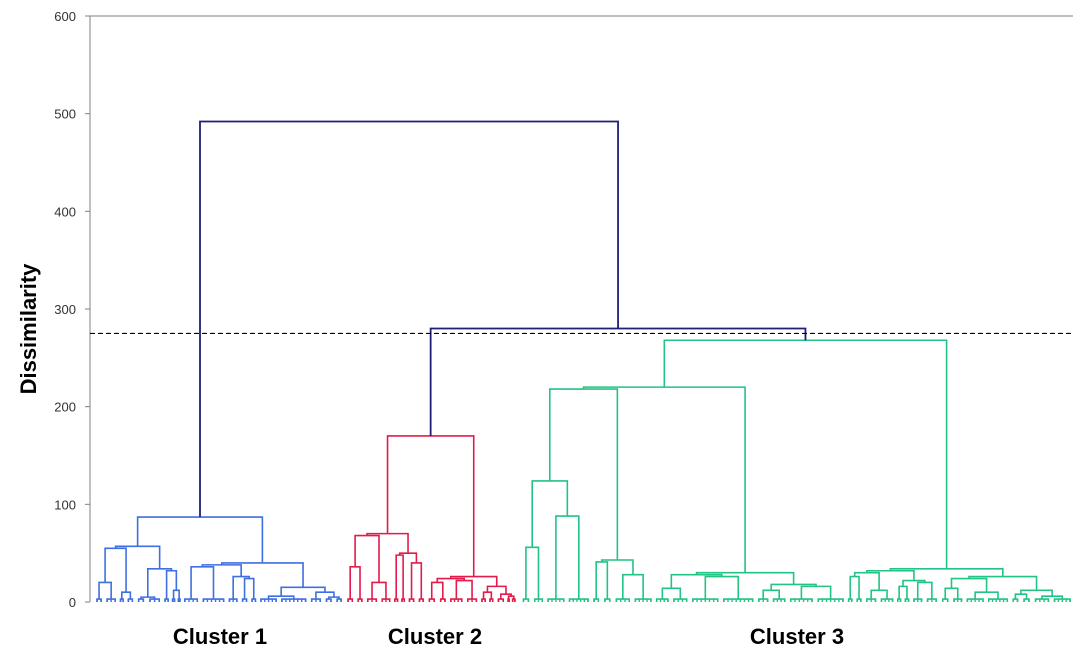 The width and height of the screenshot is (1073, 659). Describe the element at coordinates (220, 636) in the screenshot. I see `cluster-label: Cluster 1` at that location.